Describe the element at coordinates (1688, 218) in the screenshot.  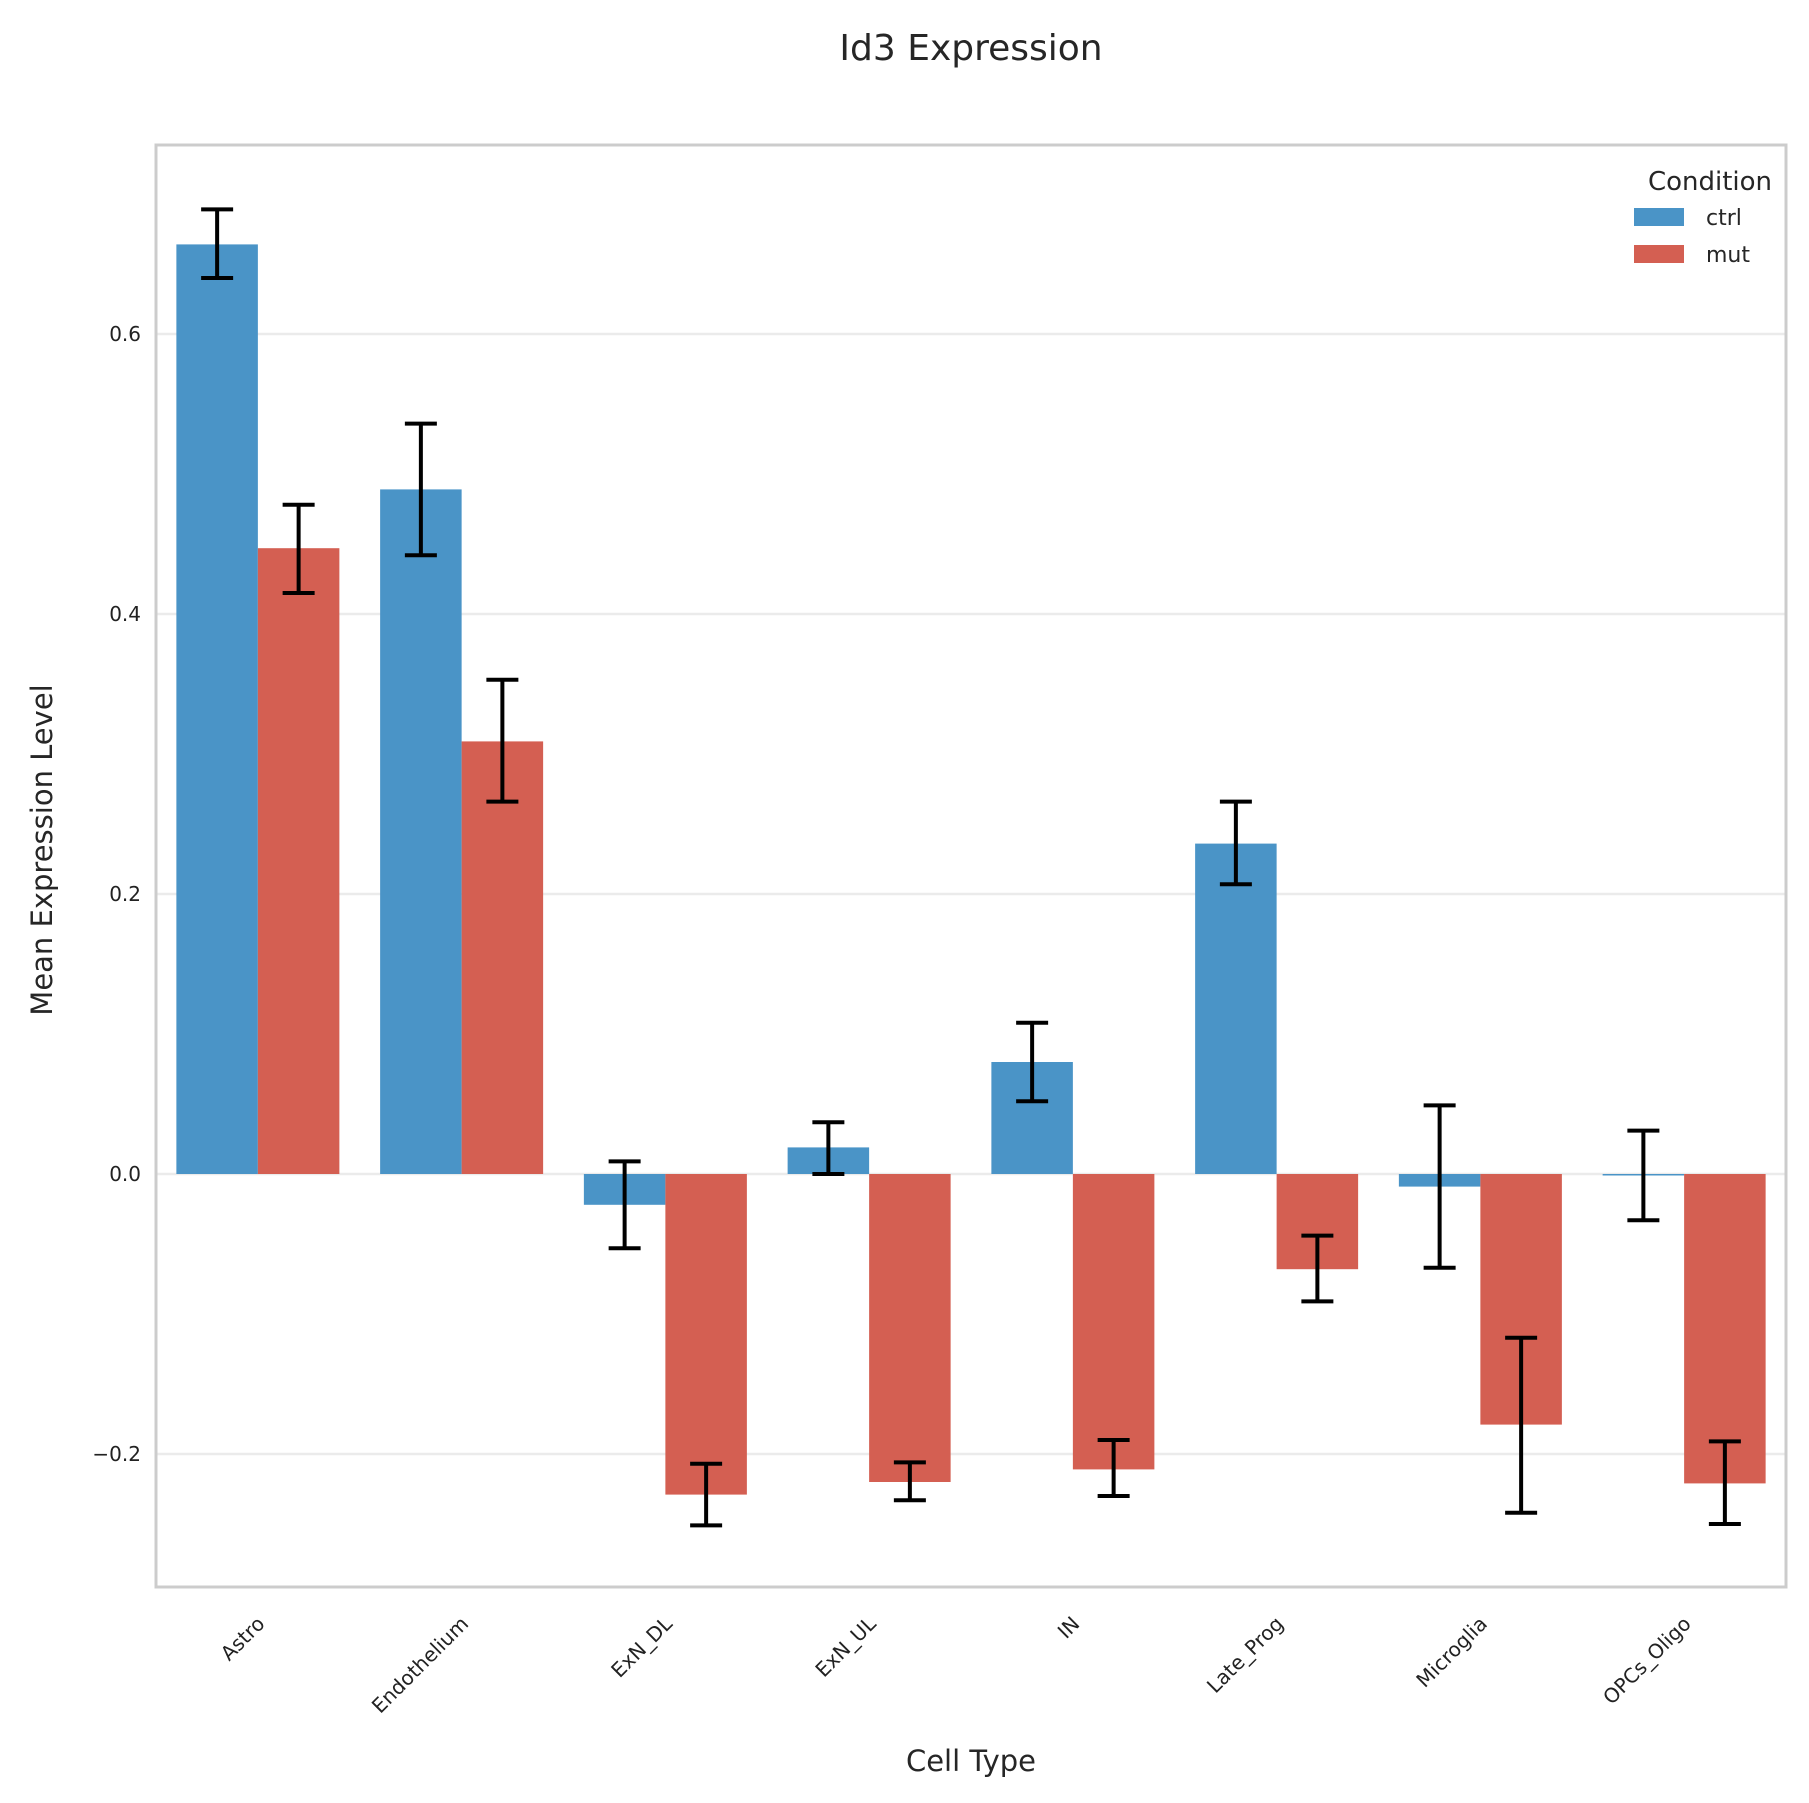
I see `legend-item-ctrl: ctrl` at that location.